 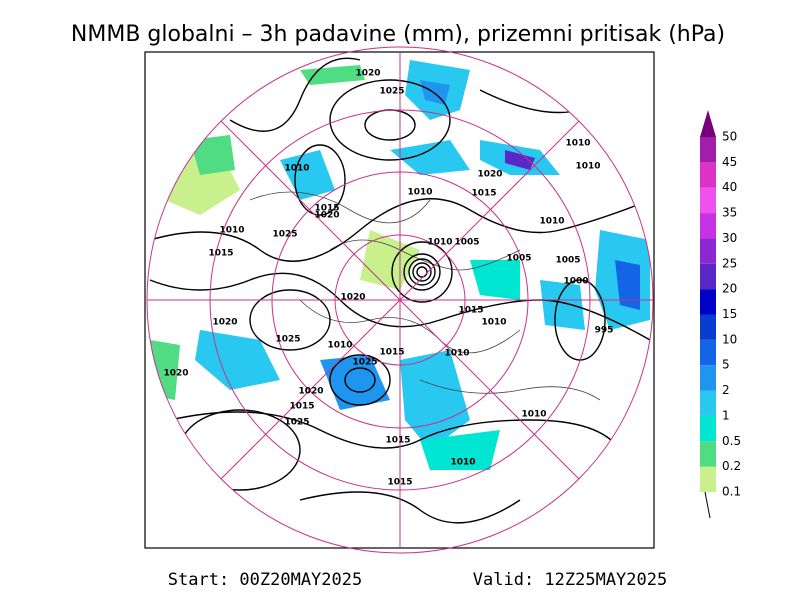 I want to click on isobar-label: 995, so click(x=604, y=331).